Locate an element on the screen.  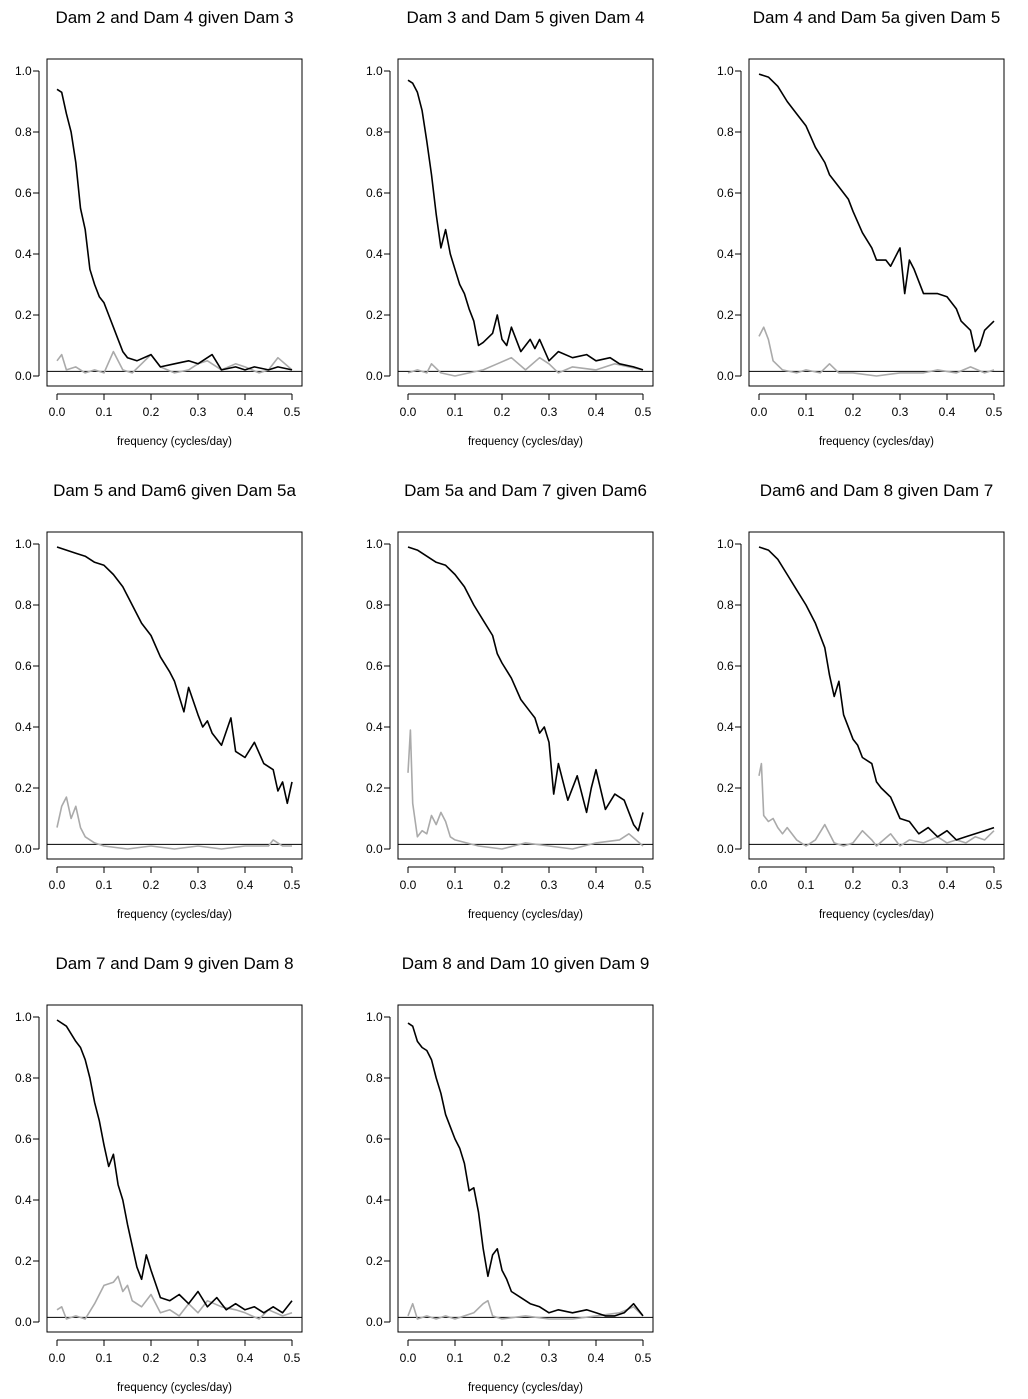
chart-title: Dam 5a and Dam 7 given Dam6 is located at coordinates (525, 490).